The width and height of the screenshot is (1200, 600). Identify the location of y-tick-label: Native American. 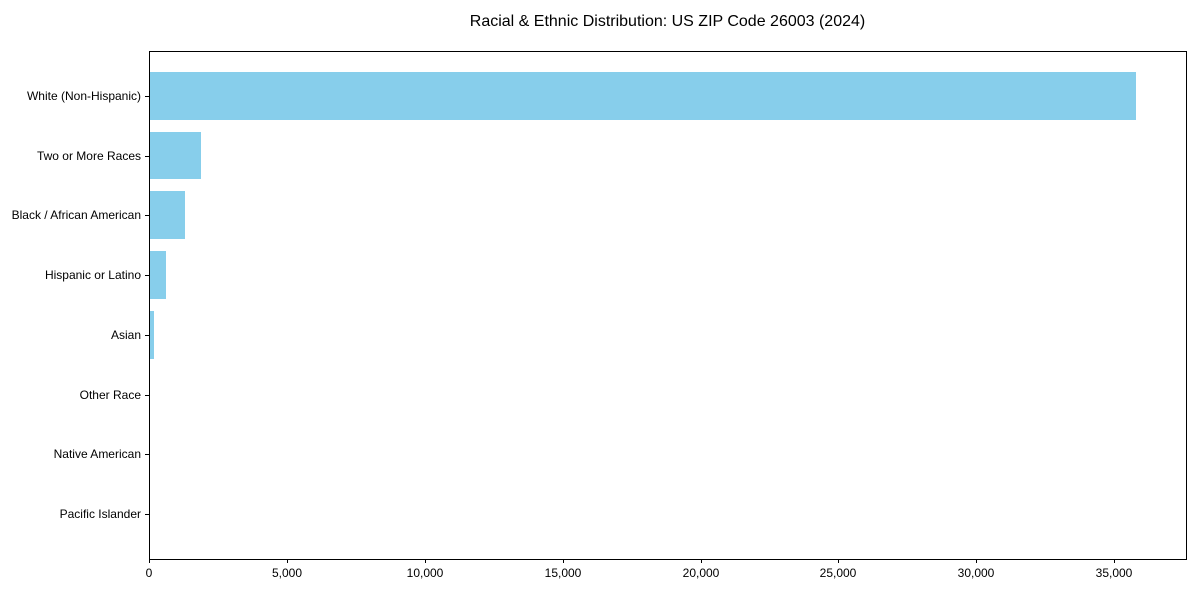
(97, 454).